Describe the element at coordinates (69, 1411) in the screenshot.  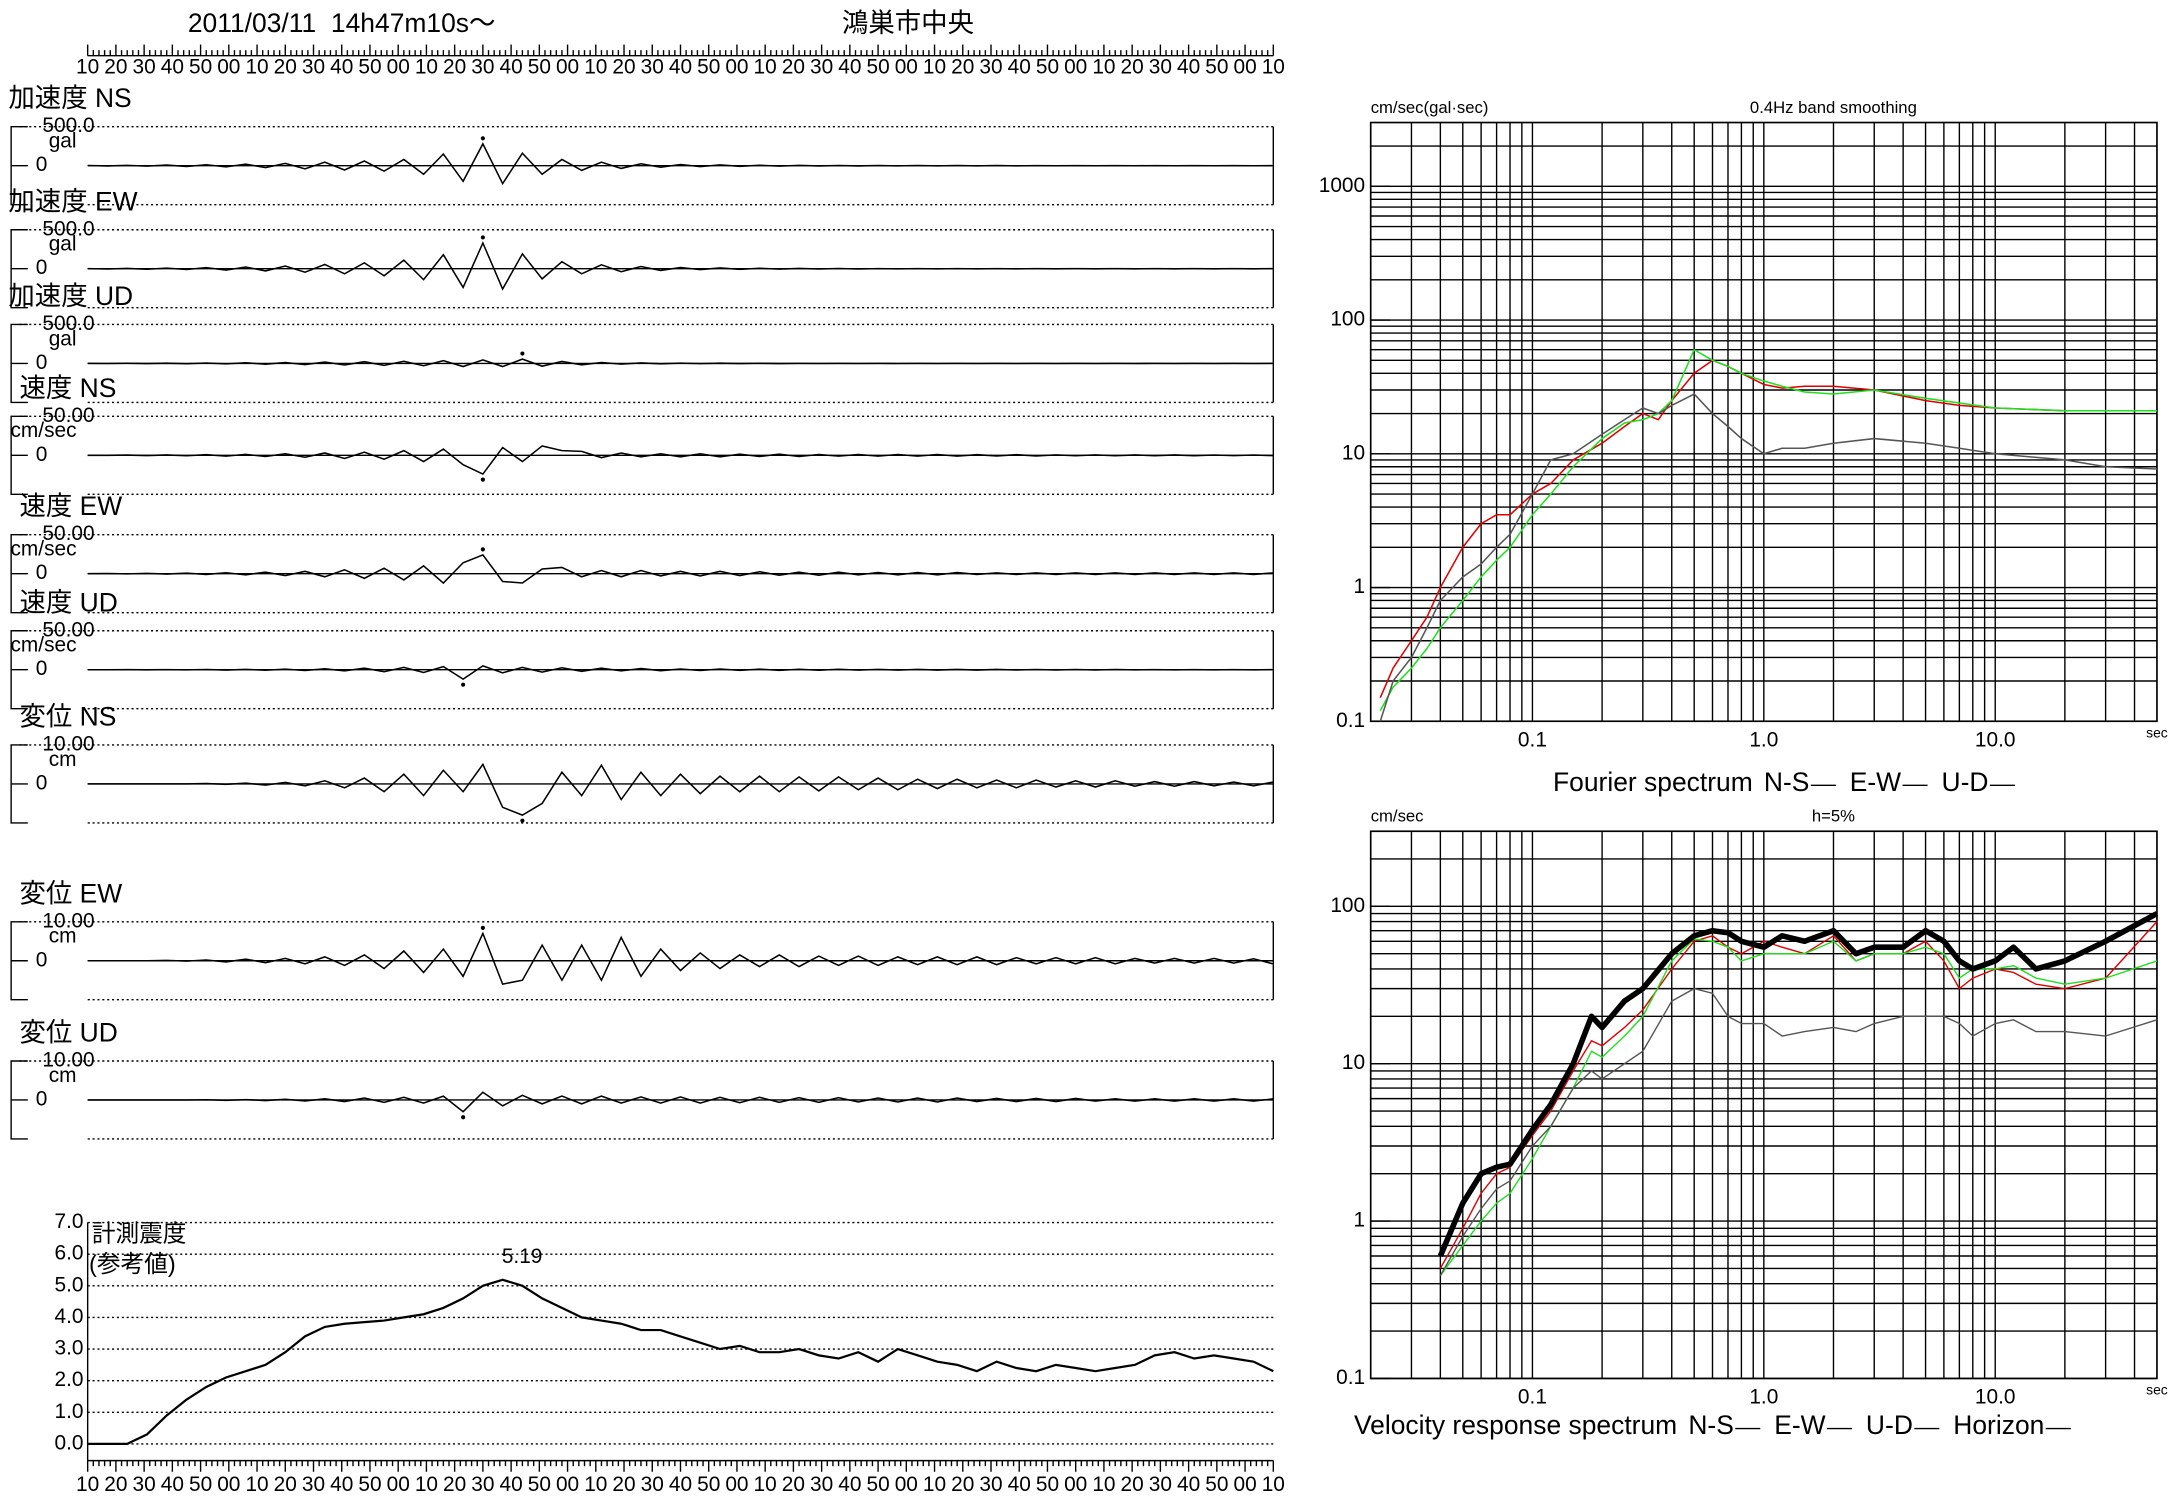
I see `y-tick-label: 1.0` at that location.